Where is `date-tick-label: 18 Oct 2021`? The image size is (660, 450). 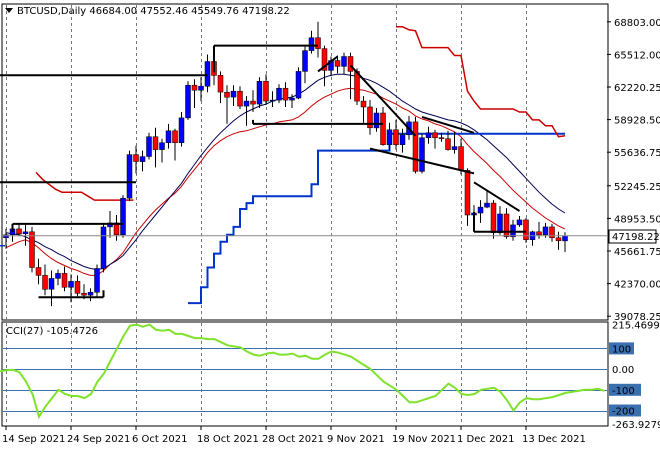 date-tick-label: 18 Oct 2021 is located at coordinates (228, 439).